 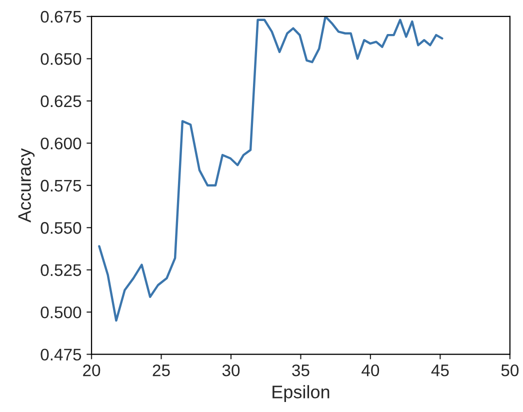 What do you see at coordinates (61, 228) in the screenshot?
I see `y-tick-label: 0.550` at bounding box center [61, 228].